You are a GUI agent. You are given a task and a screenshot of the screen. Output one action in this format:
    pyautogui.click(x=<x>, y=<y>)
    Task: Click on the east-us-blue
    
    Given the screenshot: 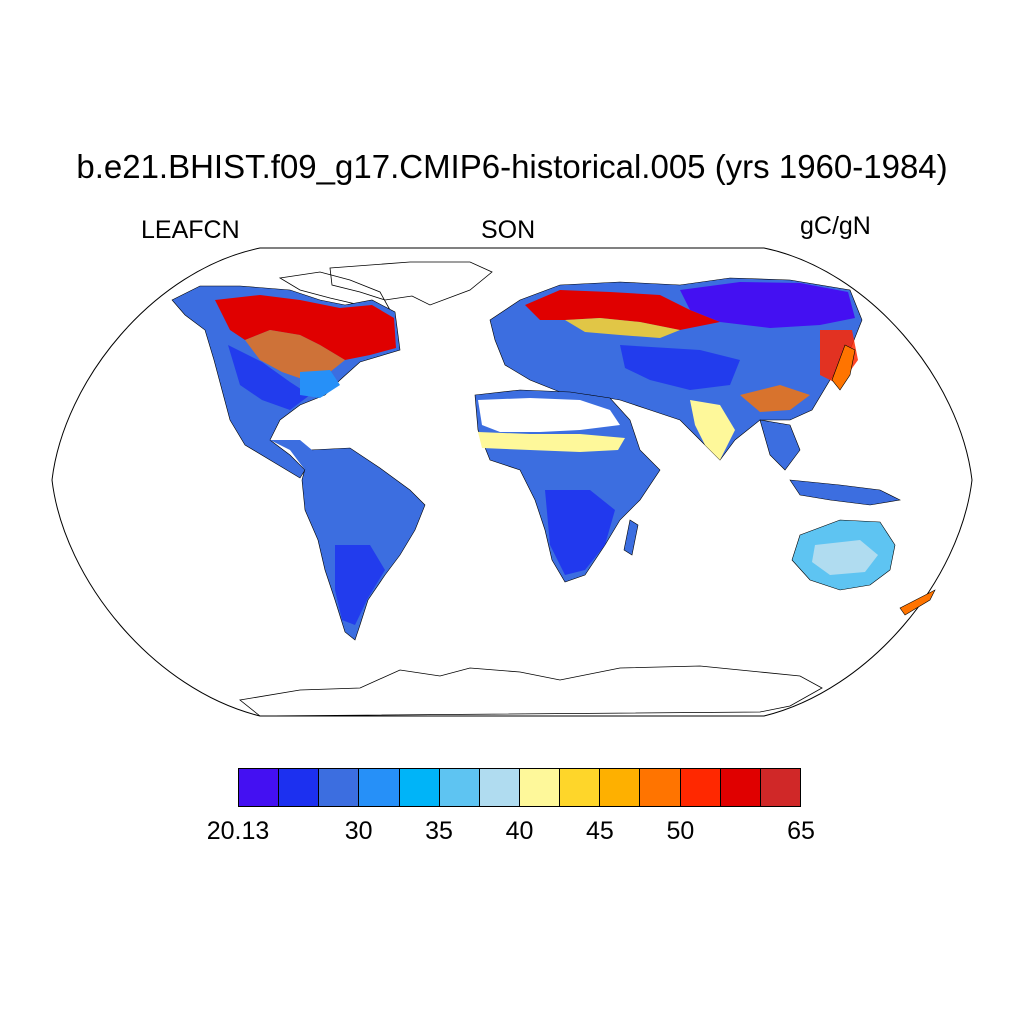 What is the action you would take?
    pyautogui.click(x=320, y=384)
    